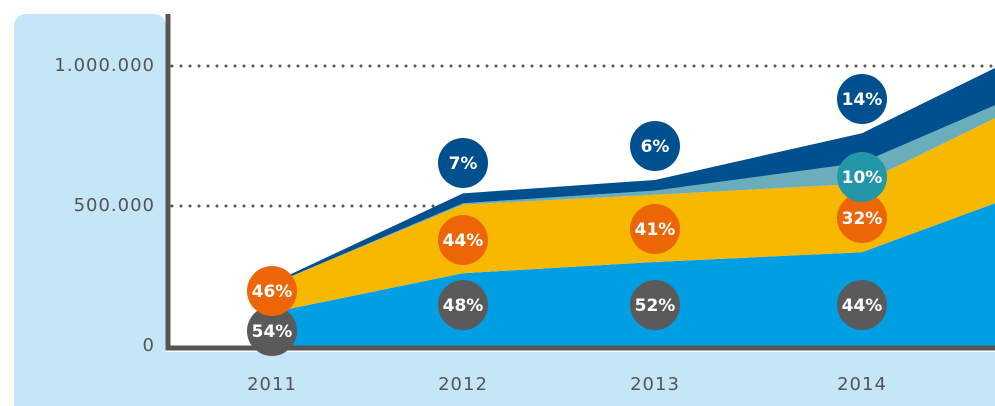 The image size is (995, 406). What do you see at coordinates (504, 379) in the screenshot?
I see `x-axis-band` at bounding box center [504, 379].